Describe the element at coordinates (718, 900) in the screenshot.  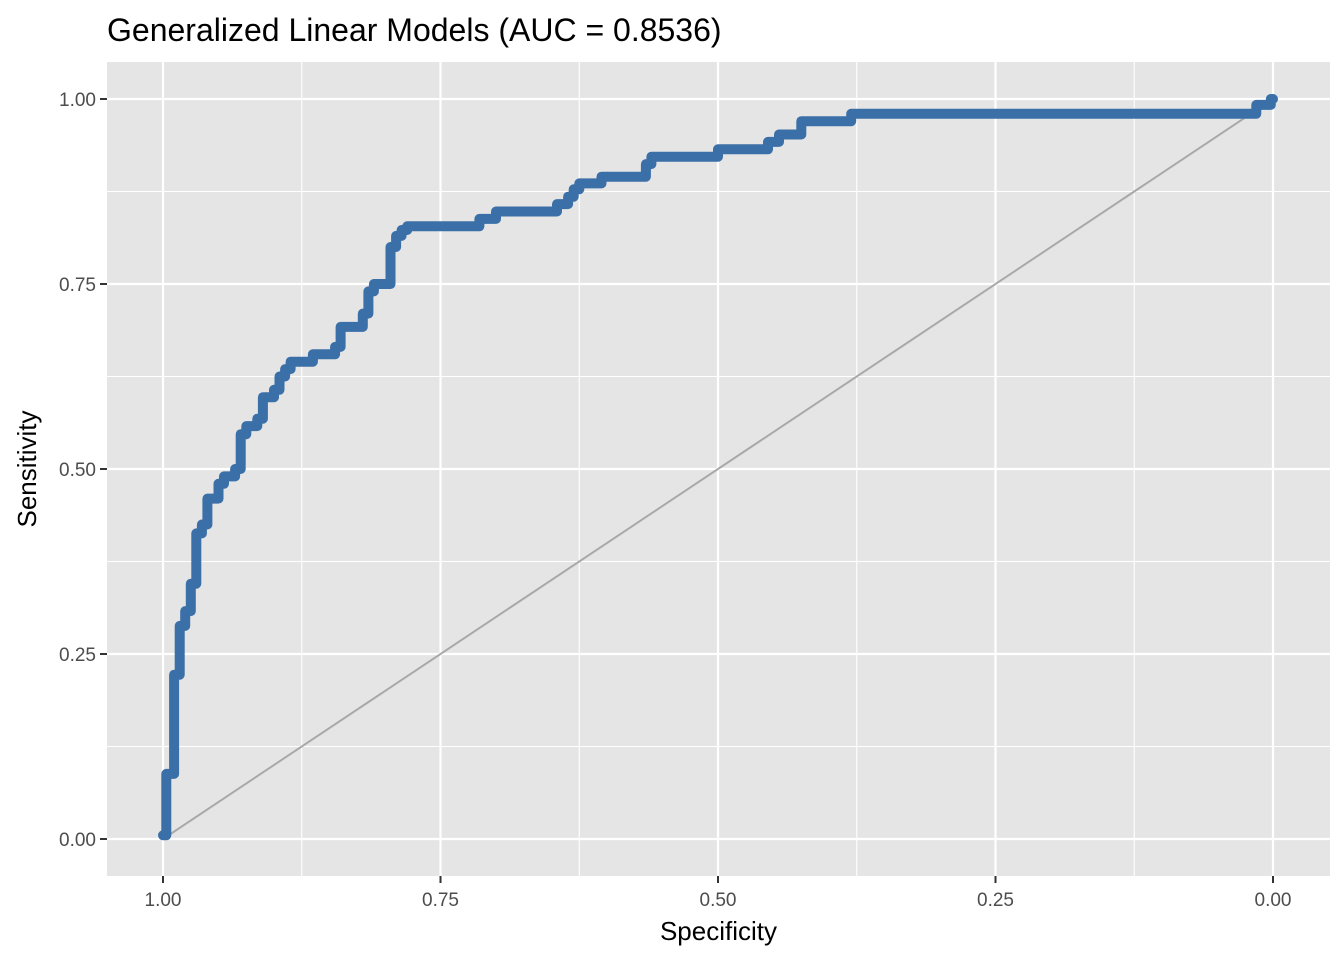
I see `x-tick-label: 0.50` at that location.